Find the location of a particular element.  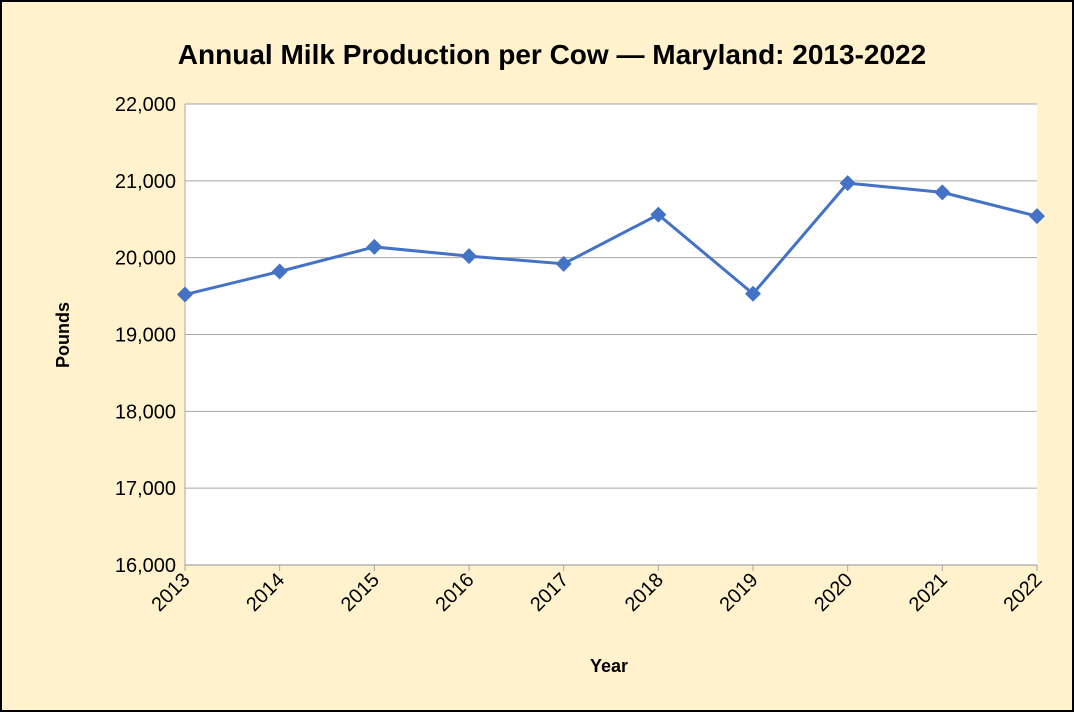

x-tick-label: 2021 is located at coordinates (928, 592).